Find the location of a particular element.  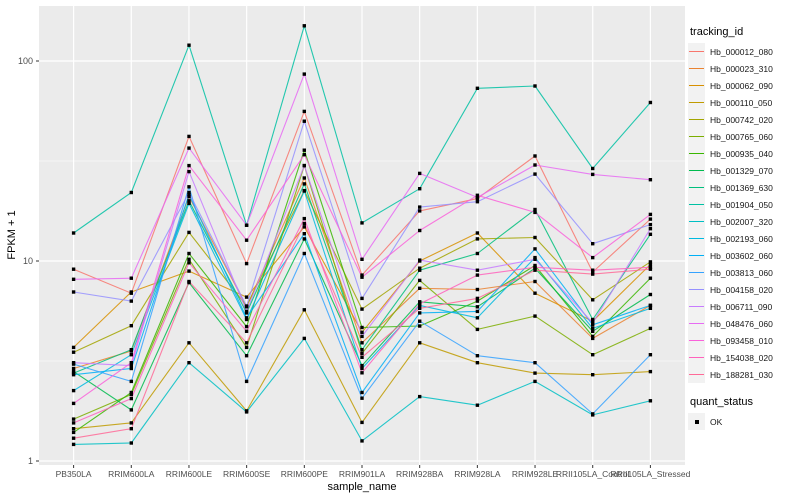

legend-label: Hb_004158_020 is located at coordinates (741, 289).